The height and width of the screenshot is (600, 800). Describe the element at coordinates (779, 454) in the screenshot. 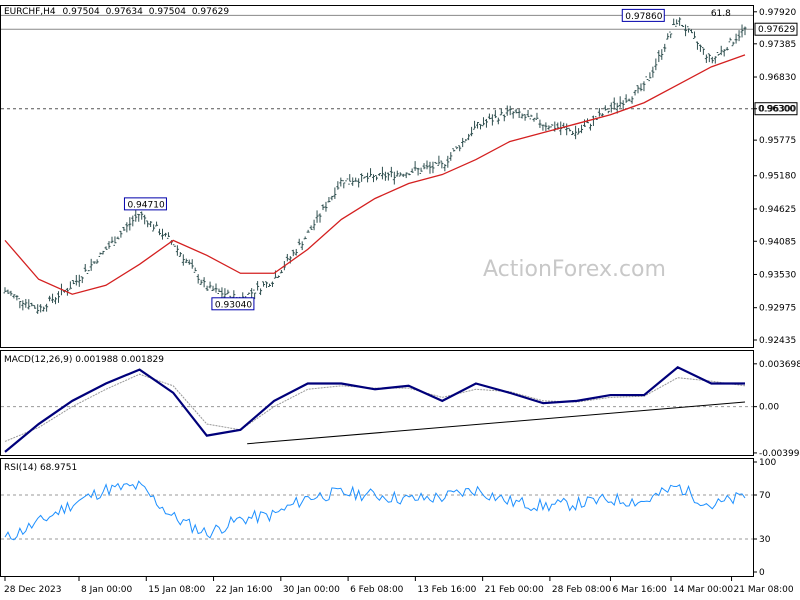

I see `macd-tick-label: -0.003994` at that location.